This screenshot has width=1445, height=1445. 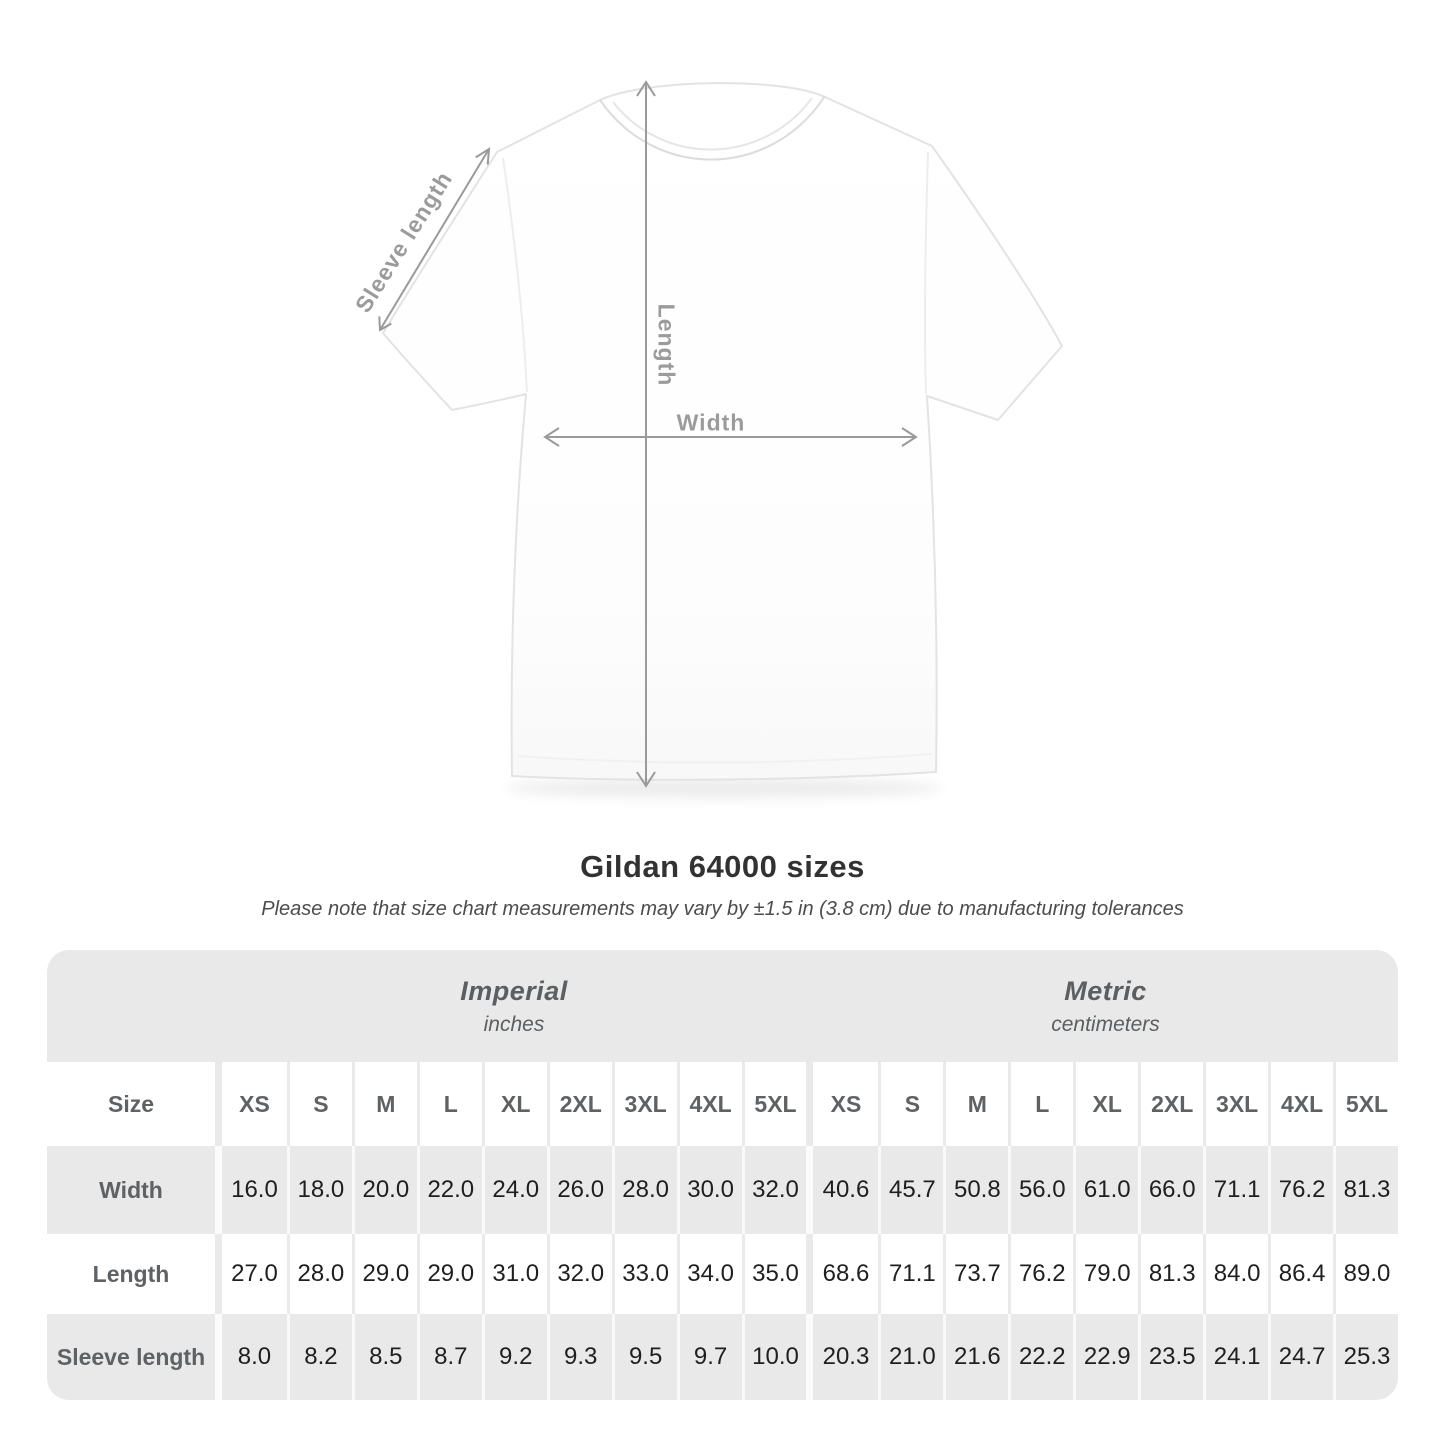 I want to click on value-cell: 21.6, so click(x=975, y=1357).